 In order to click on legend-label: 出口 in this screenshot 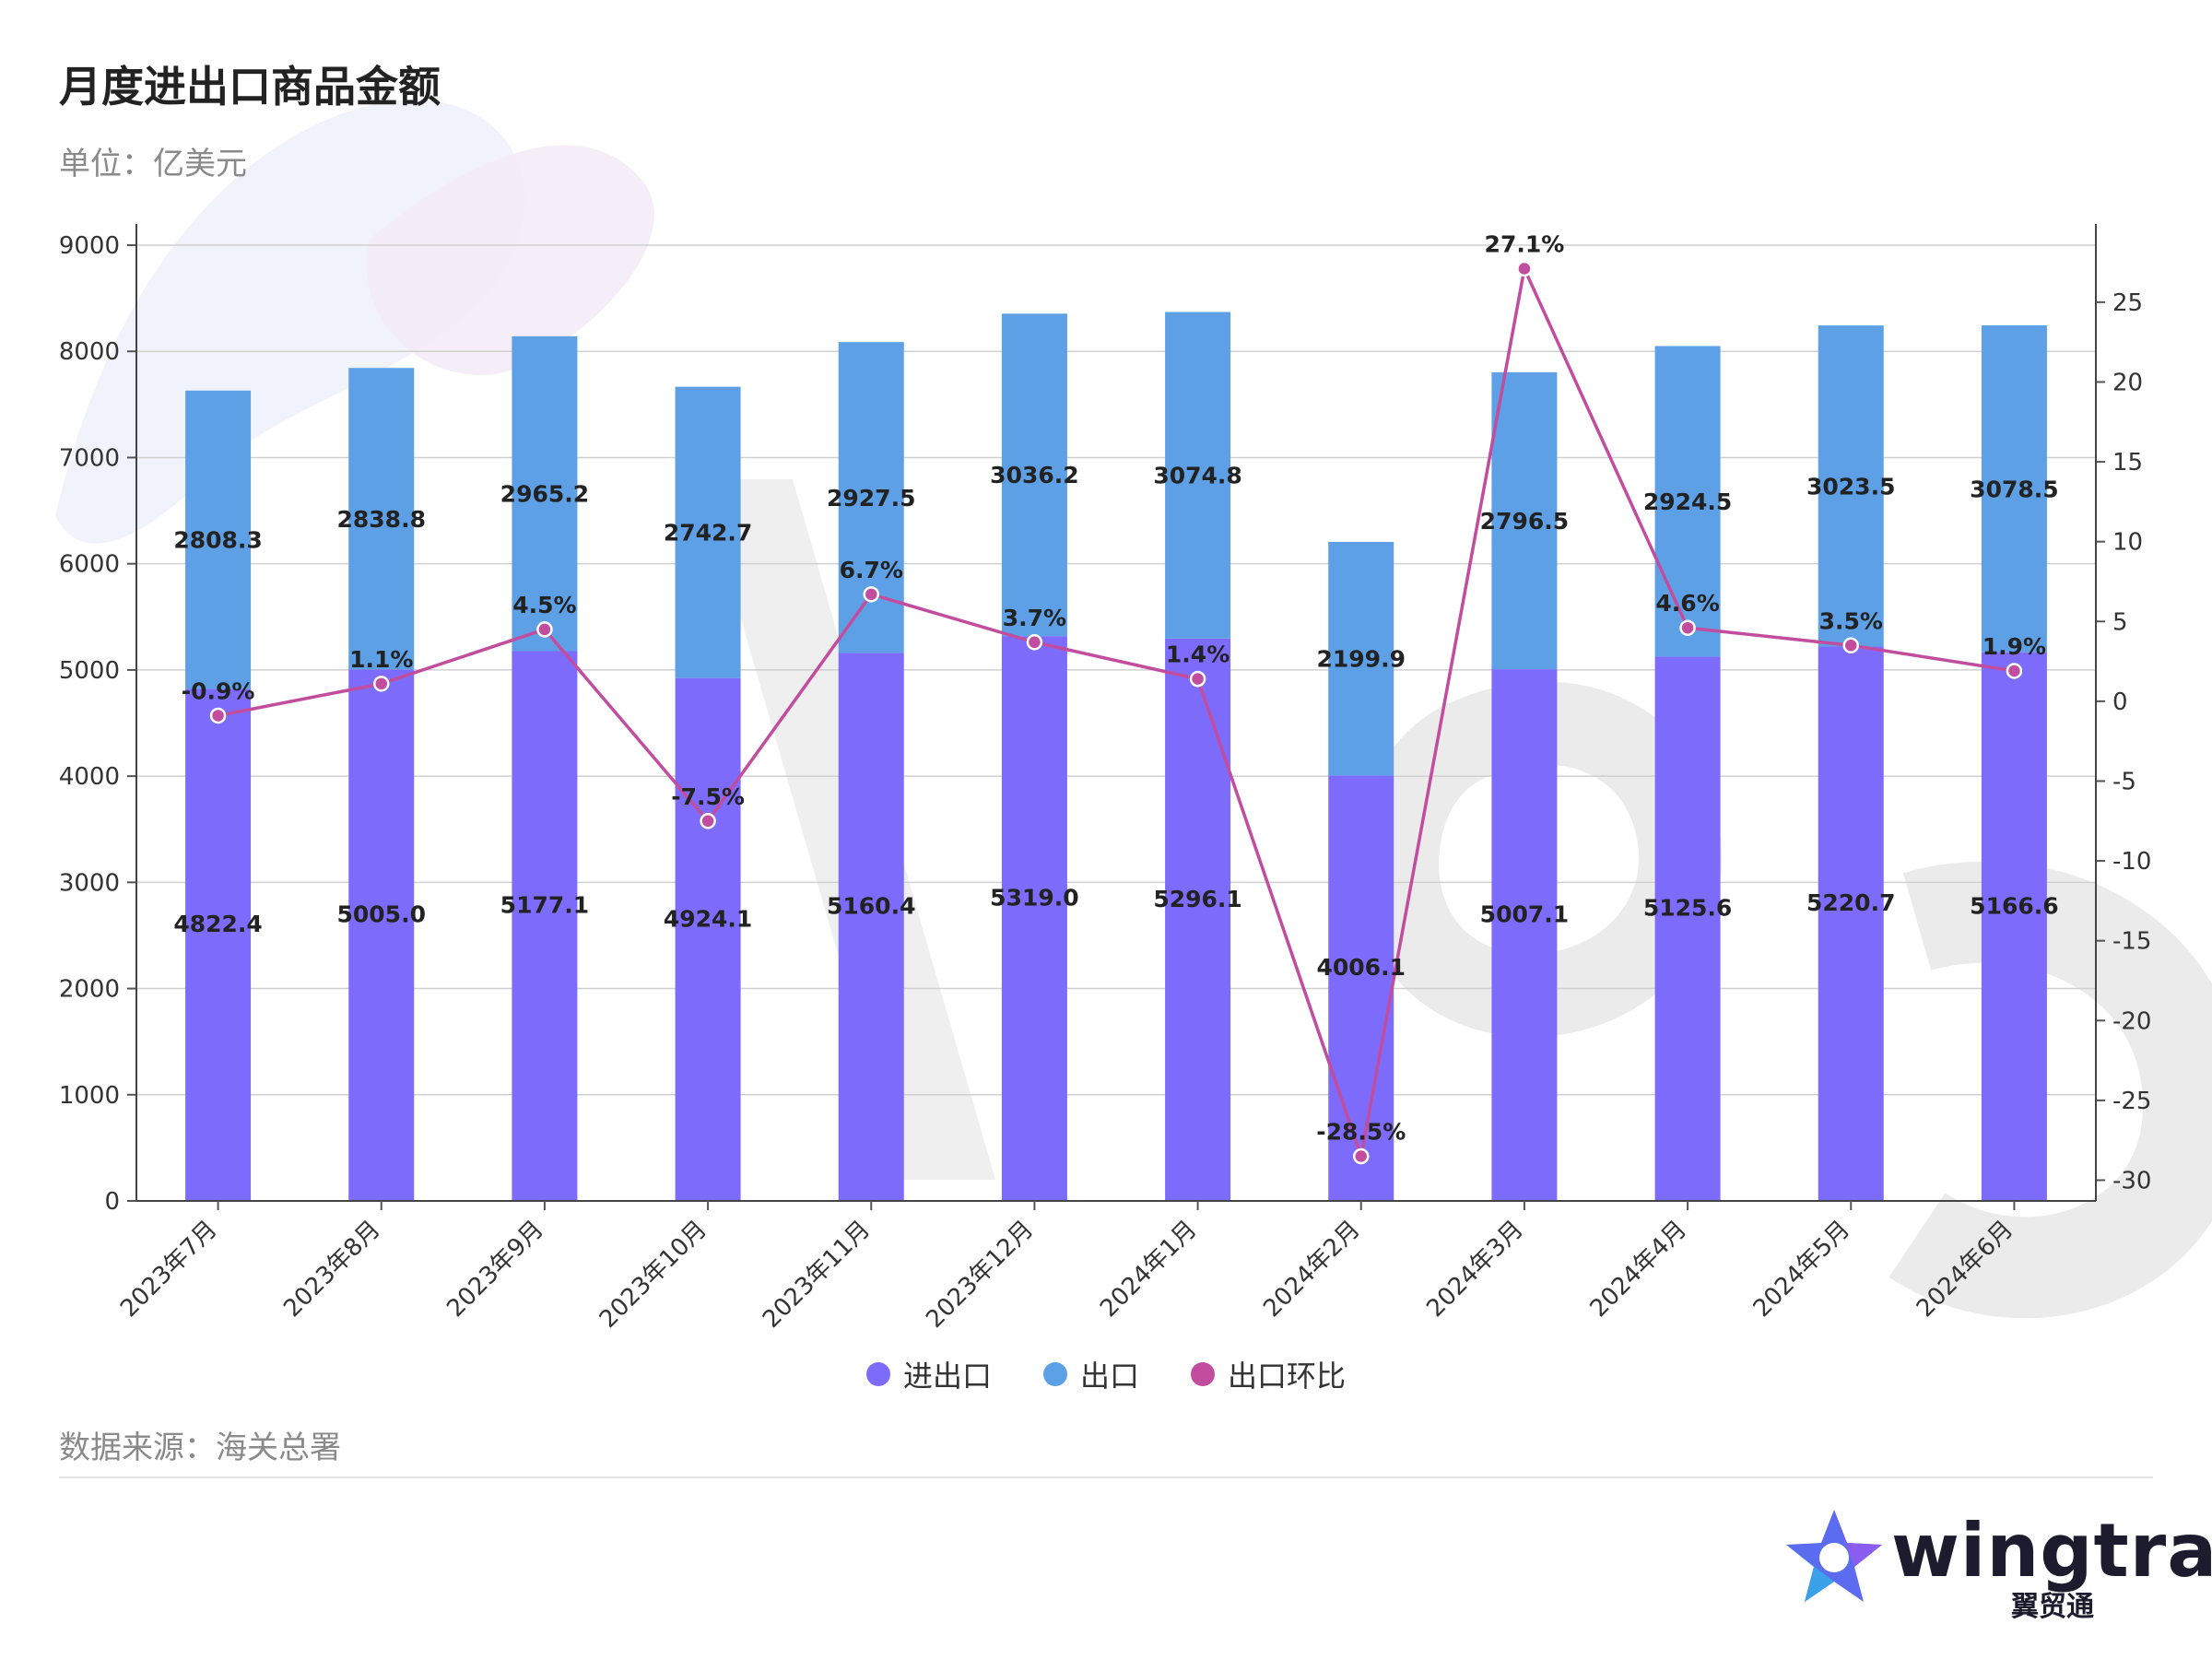, I will do `click(1109, 1376)`.